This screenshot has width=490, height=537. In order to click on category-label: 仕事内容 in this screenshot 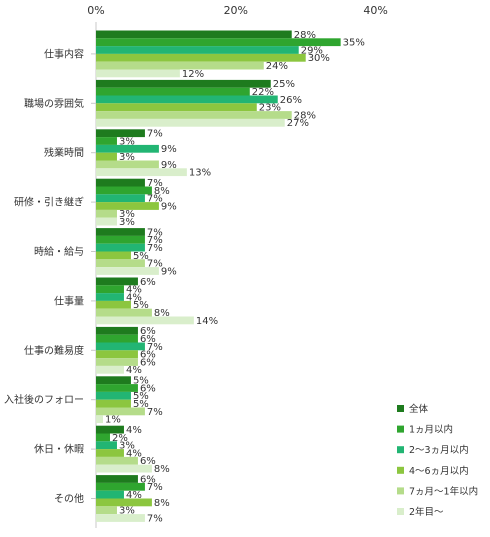, I will do `click(64, 53)`.